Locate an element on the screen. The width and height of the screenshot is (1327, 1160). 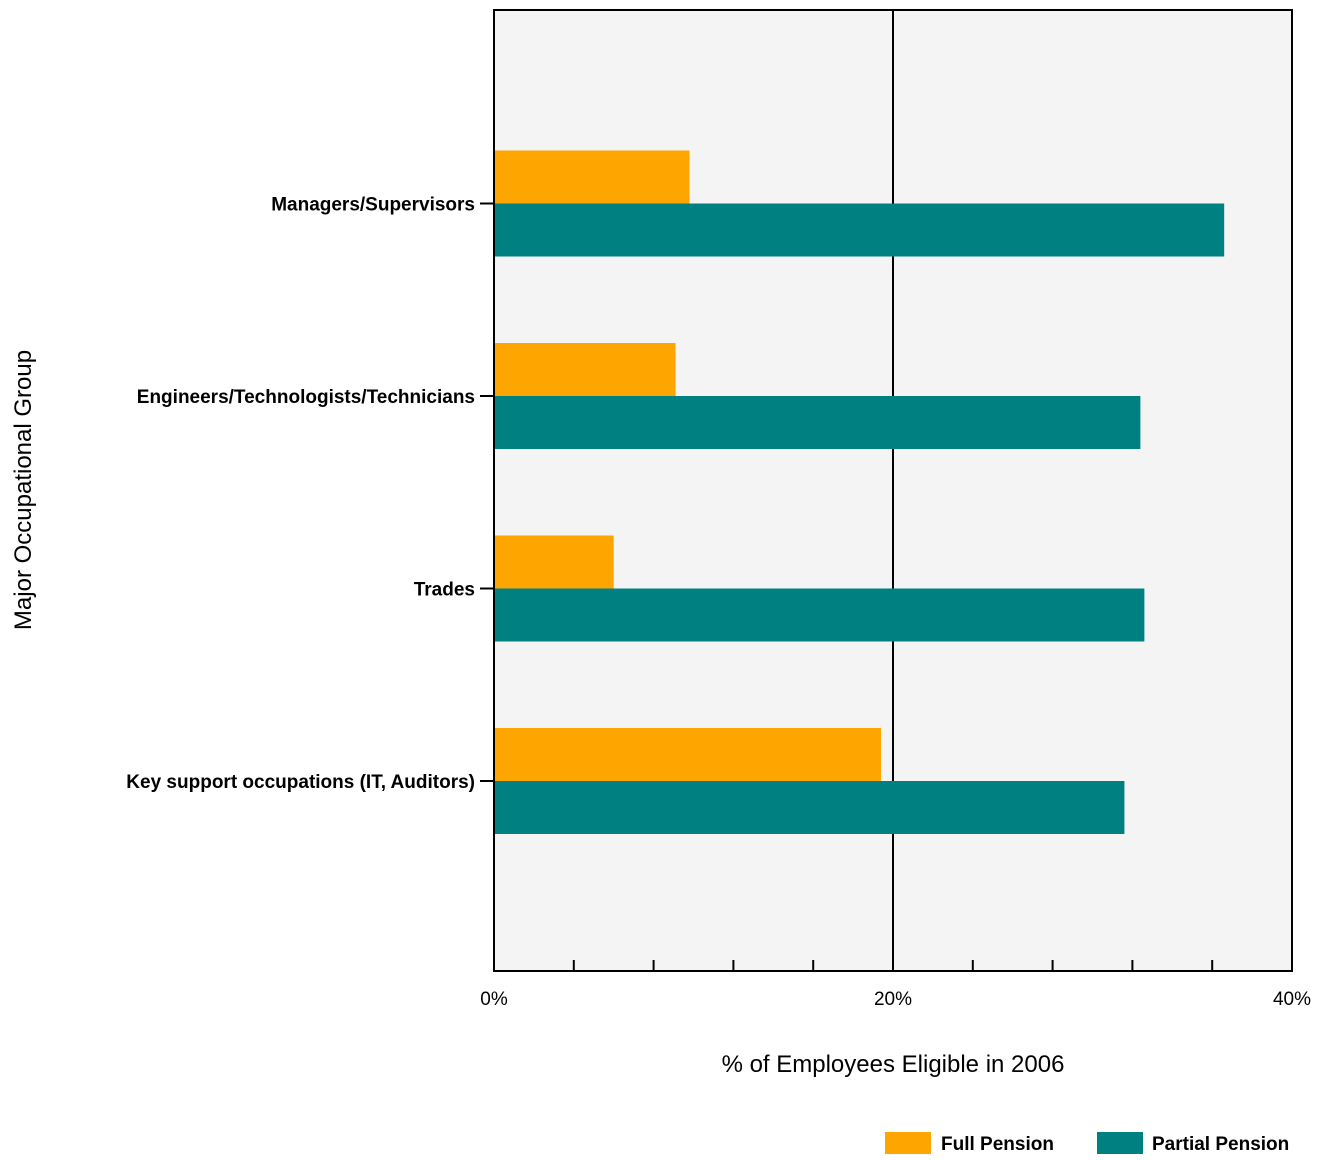
legend-swatch-full-pension is located at coordinates (908, 1143).